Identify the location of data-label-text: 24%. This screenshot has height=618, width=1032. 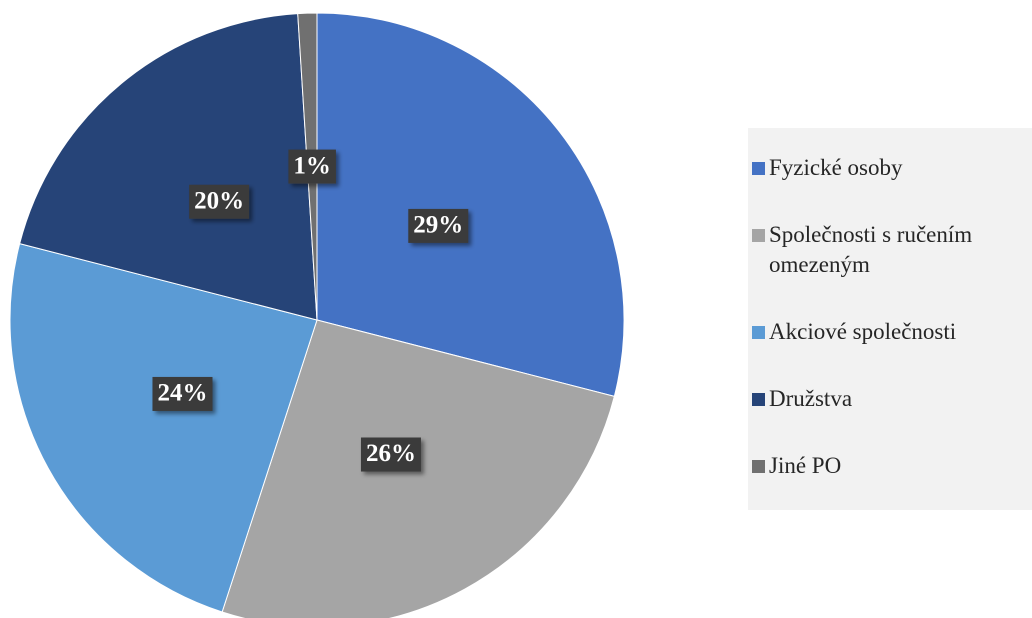
(182, 393).